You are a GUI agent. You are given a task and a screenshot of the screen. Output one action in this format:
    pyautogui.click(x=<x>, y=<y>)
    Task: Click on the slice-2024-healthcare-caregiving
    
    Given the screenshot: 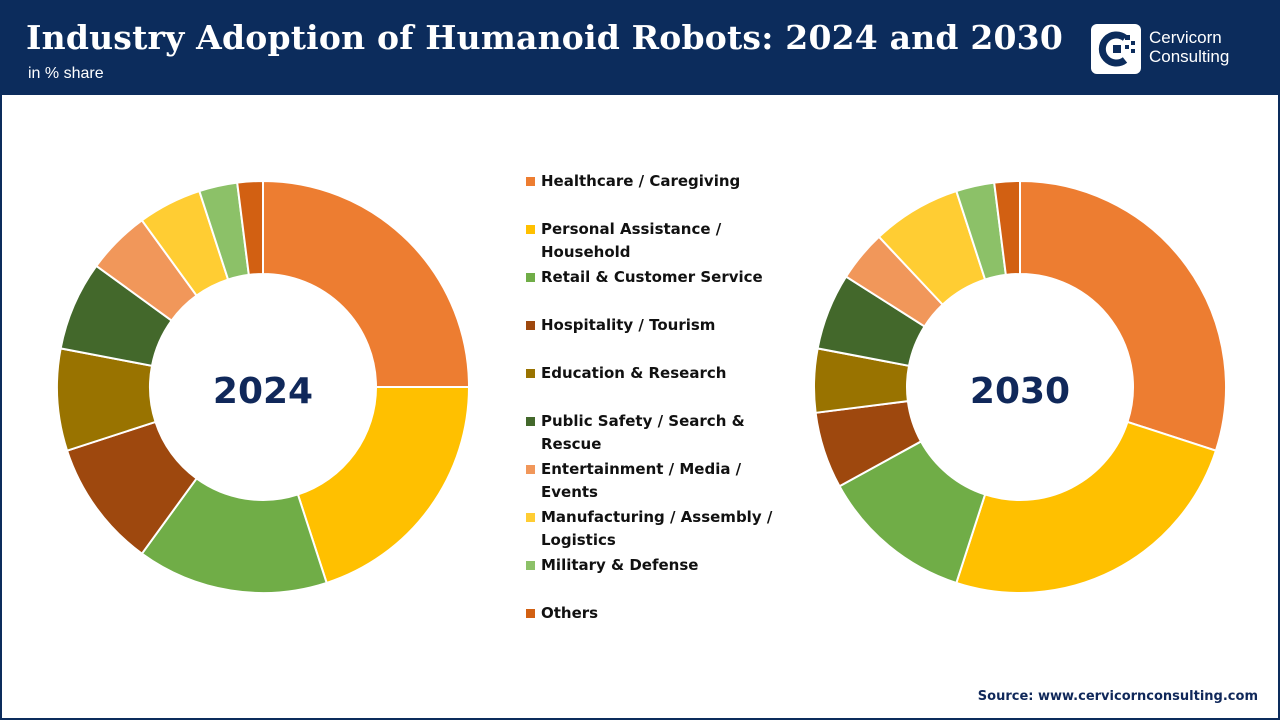 What is the action you would take?
    pyautogui.click(x=366, y=283)
    